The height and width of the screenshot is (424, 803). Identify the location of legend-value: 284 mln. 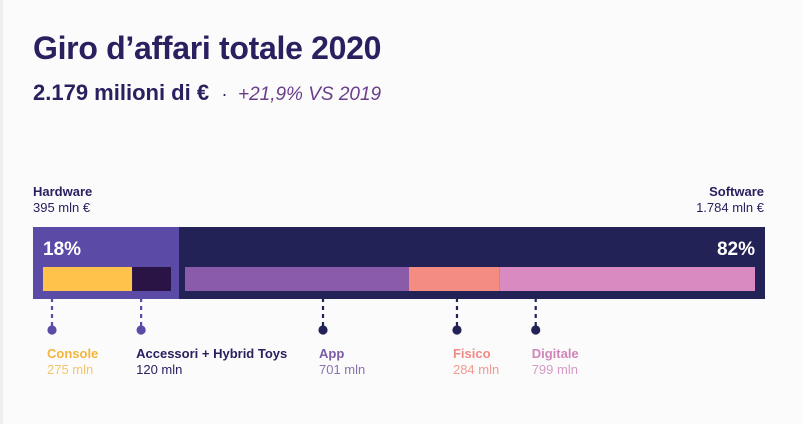
(476, 369).